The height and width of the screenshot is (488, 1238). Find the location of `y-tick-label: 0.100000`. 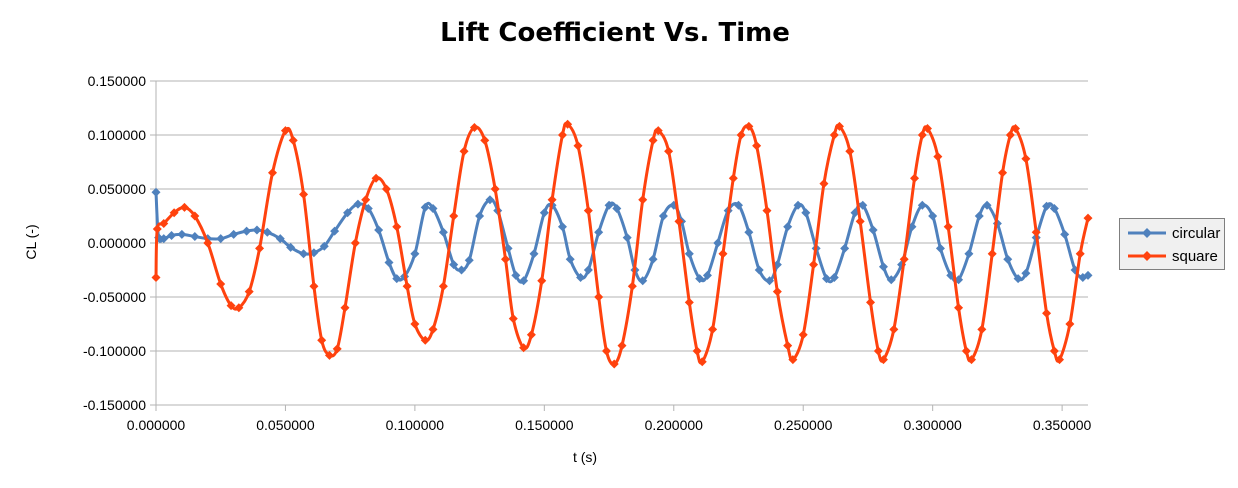

y-tick-label: 0.100000 is located at coordinates (117, 135).